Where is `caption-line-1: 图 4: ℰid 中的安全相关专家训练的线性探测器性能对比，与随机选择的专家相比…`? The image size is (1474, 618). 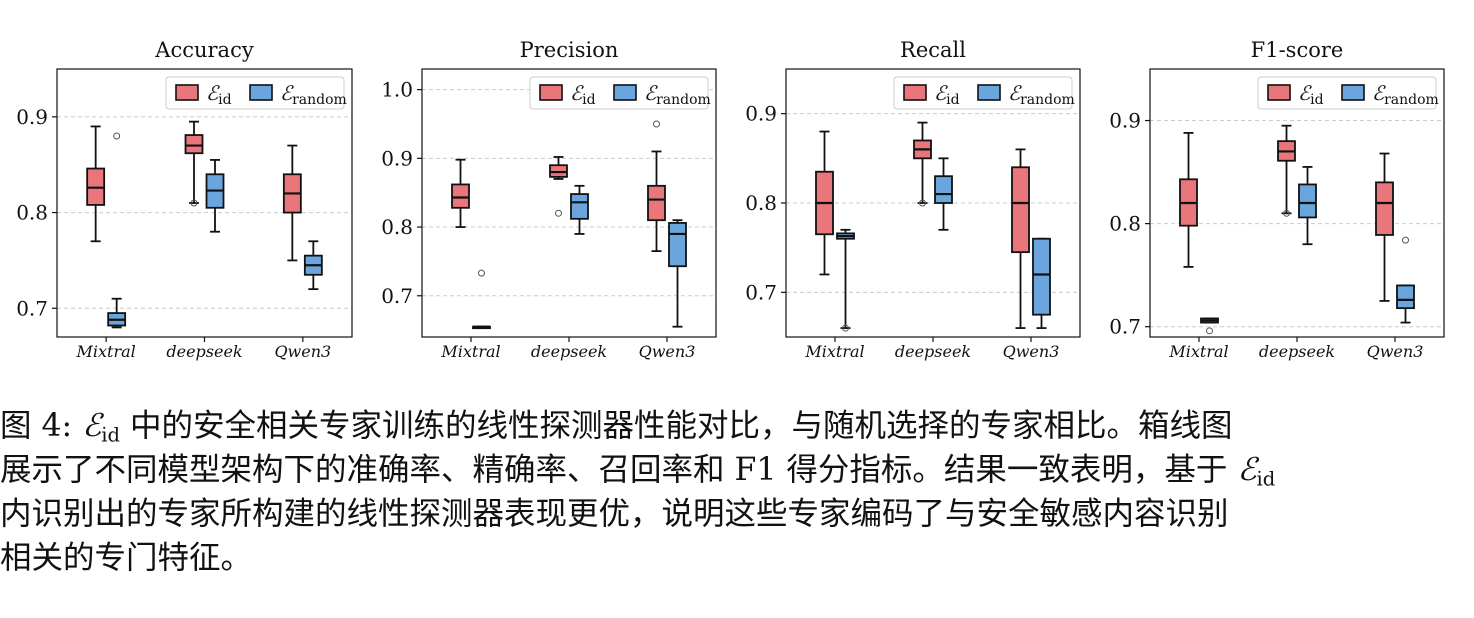
caption-line-1: 图 4: ℰid 中的安全相关专家训练的线性探测器性能对比，与随机选择的专家相比… is located at coordinates (737, 426).